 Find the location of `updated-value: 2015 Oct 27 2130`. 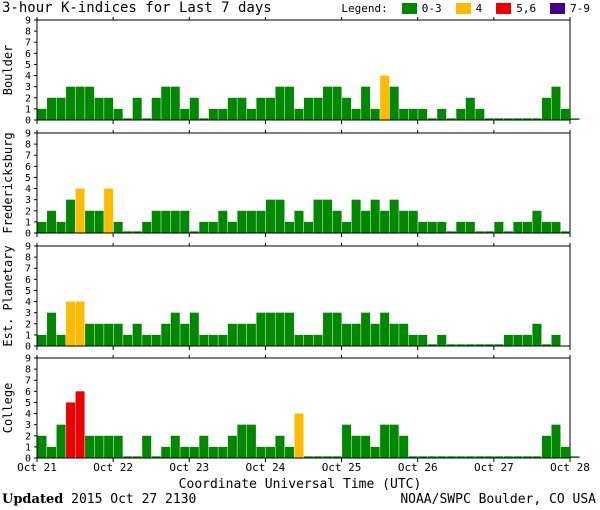

updated-value: 2015 Oct 27 2130 is located at coordinates (134, 499).